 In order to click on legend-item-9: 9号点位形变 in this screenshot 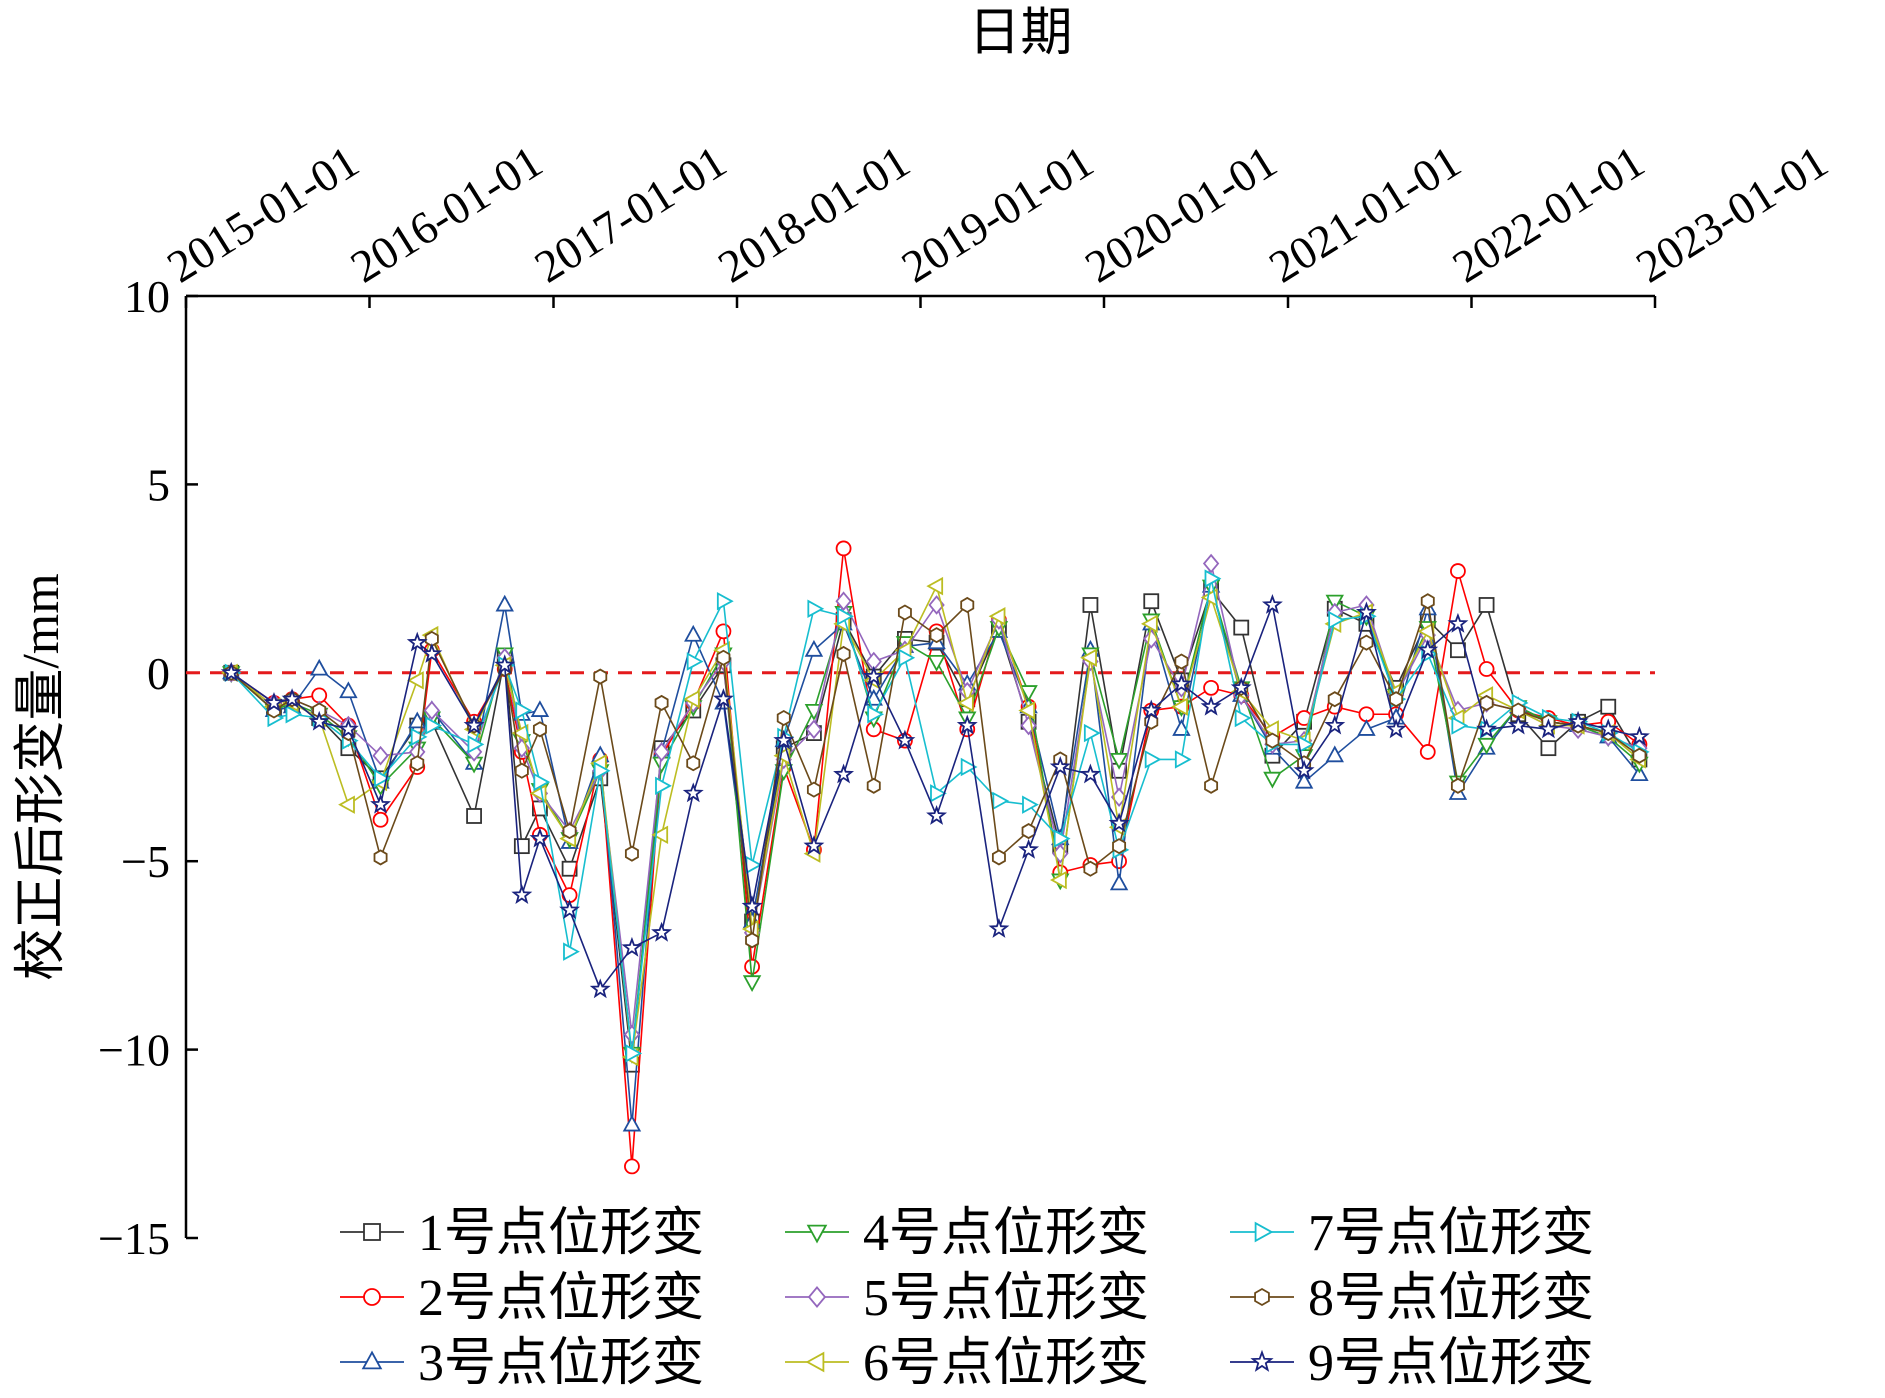, I will do `click(1412, 1363)`.